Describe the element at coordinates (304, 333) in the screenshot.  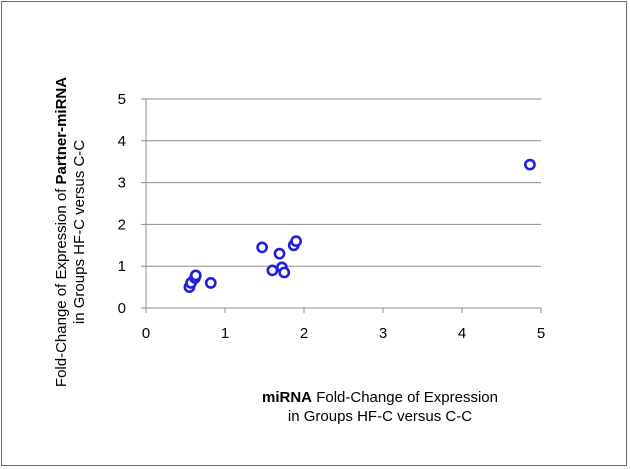
I see `x-tick-label-2: 2` at that location.